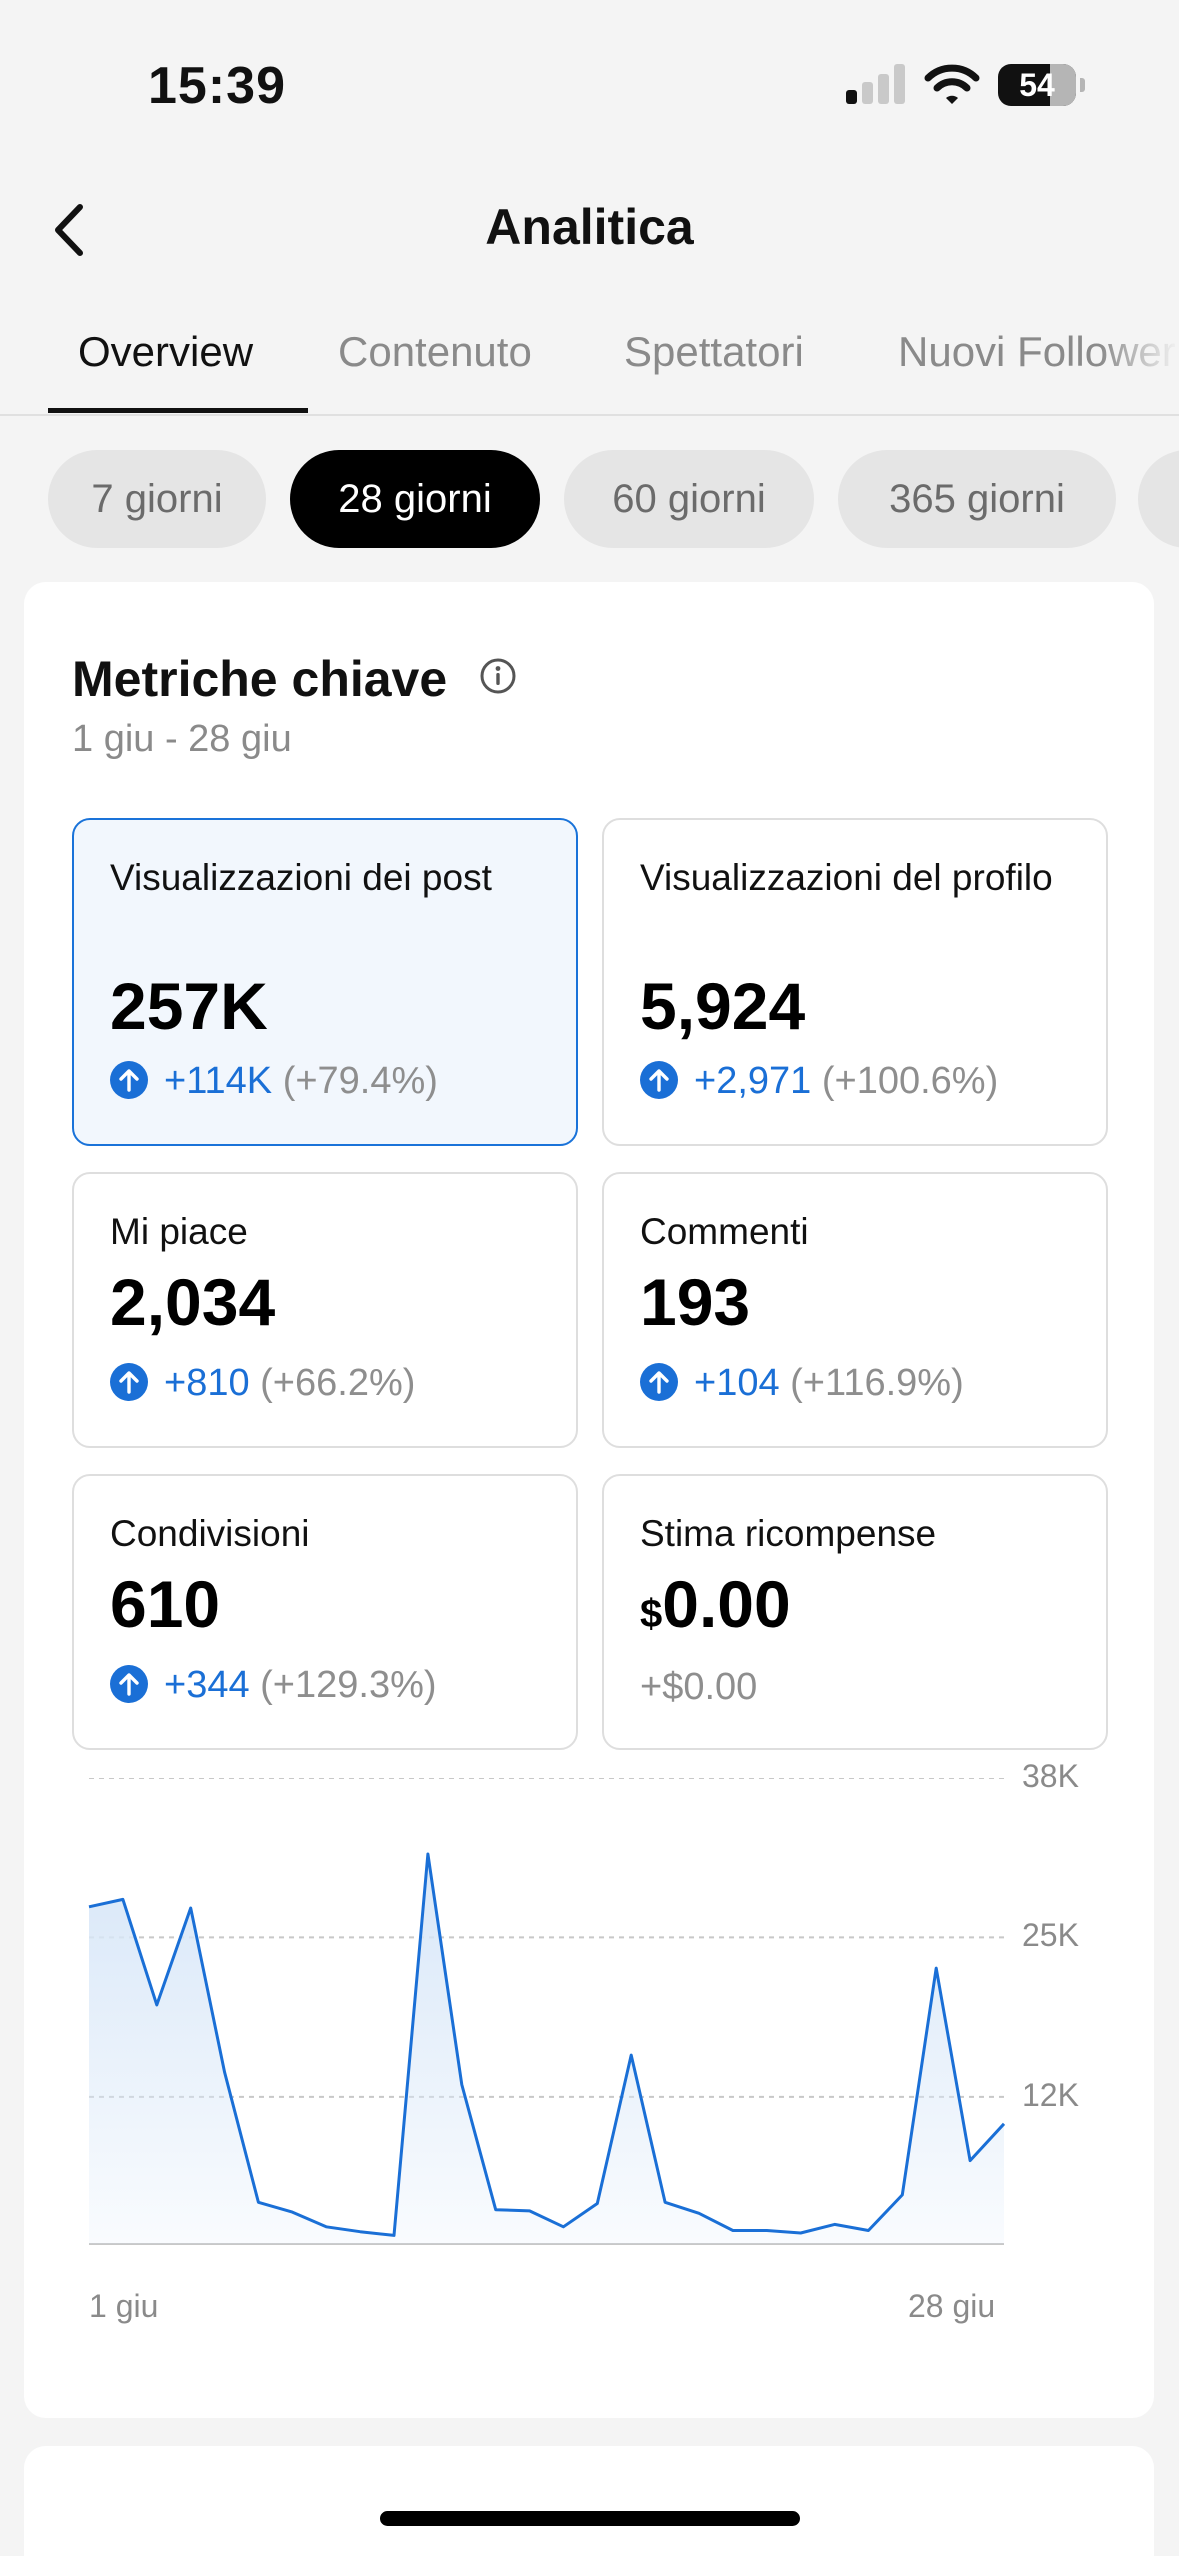 The width and height of the screenshot is (1179, 2556). I want to click on metric-estimated-rewards: Stima ricompense $0.00 +$0.00, so click(855, 1612).